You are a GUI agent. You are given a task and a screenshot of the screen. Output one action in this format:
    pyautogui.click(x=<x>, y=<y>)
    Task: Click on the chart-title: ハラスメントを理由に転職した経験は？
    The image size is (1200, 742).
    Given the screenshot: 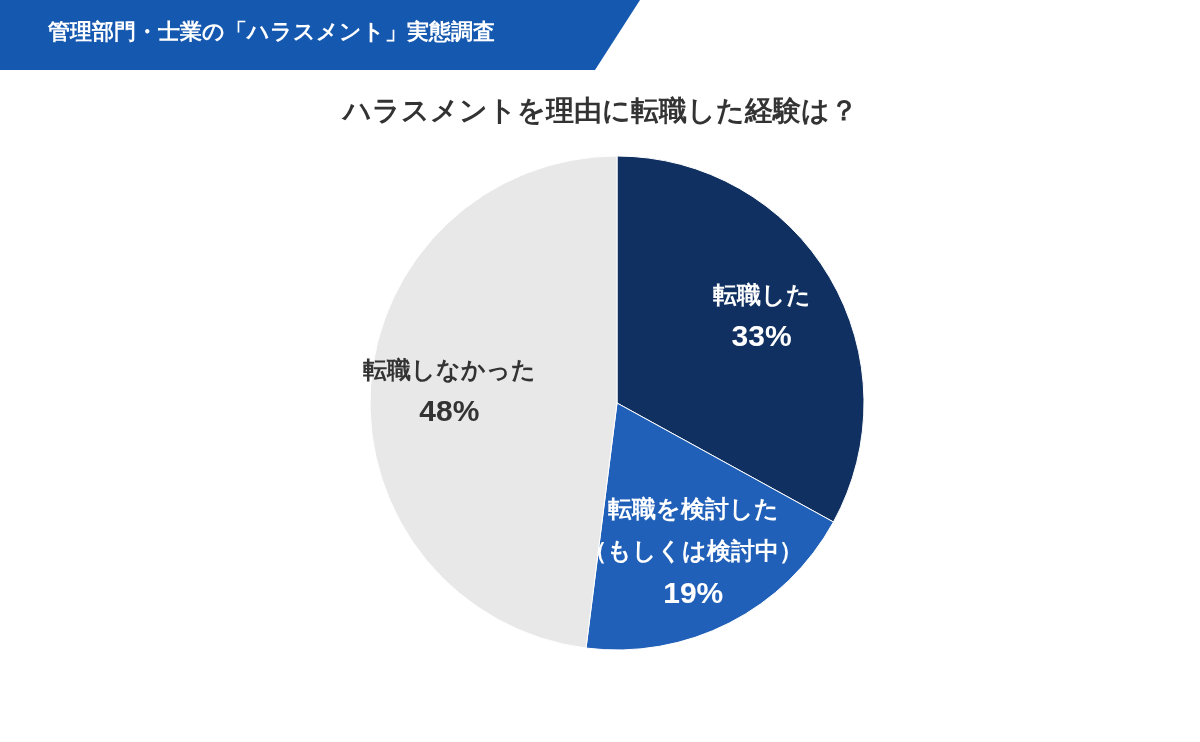 What is the action you would take?
    pyautogui.click(x=599, y=111)
    